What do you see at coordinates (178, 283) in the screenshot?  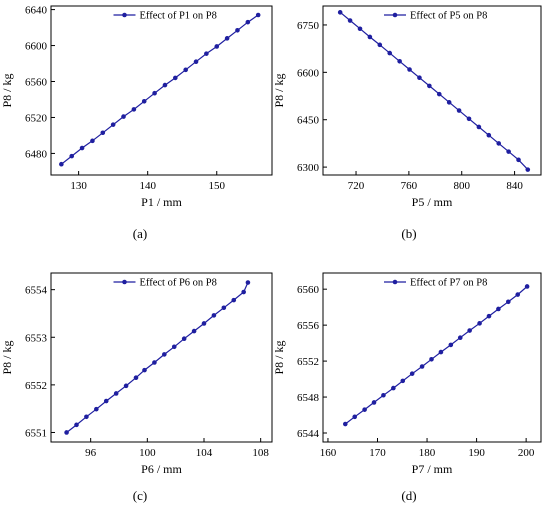 I see `legend-label: Effect of P6 on P8` at bounding box center [178, 283].